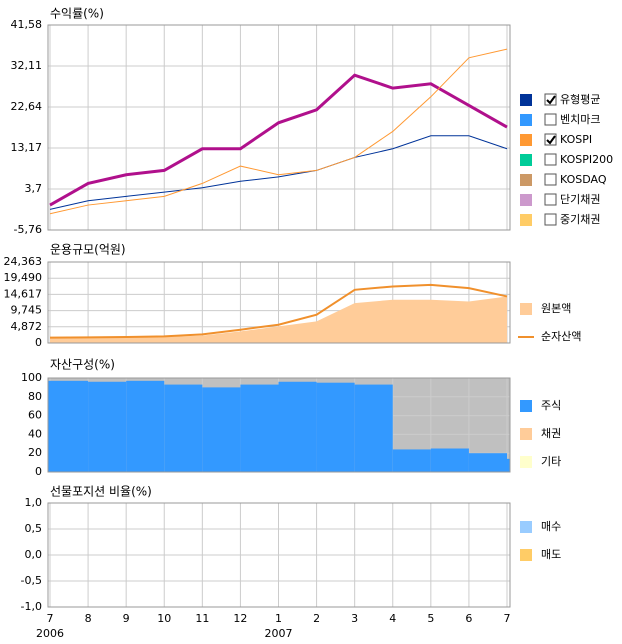  I want to click on x-tick-label: 4, so click(392, 618).